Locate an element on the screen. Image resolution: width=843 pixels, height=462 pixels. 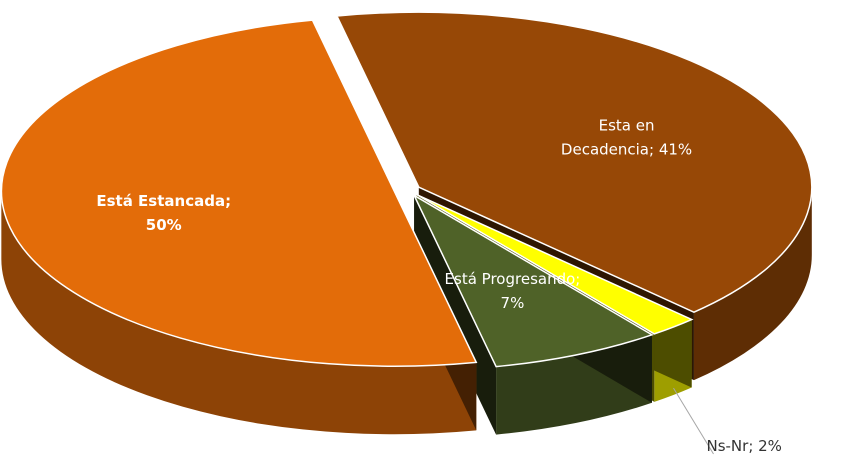
data-label: Está Progresando; 7% is located at coordinates (513, 290).